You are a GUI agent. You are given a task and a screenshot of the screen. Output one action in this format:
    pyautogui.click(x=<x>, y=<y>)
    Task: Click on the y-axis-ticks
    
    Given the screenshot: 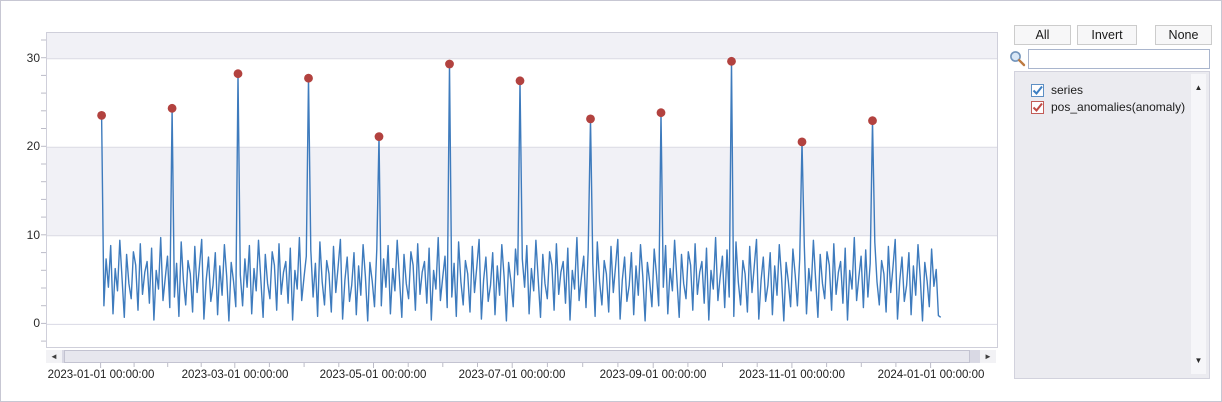 What is the action you would take?
    pyautogui.click(x=43, y=190)
    